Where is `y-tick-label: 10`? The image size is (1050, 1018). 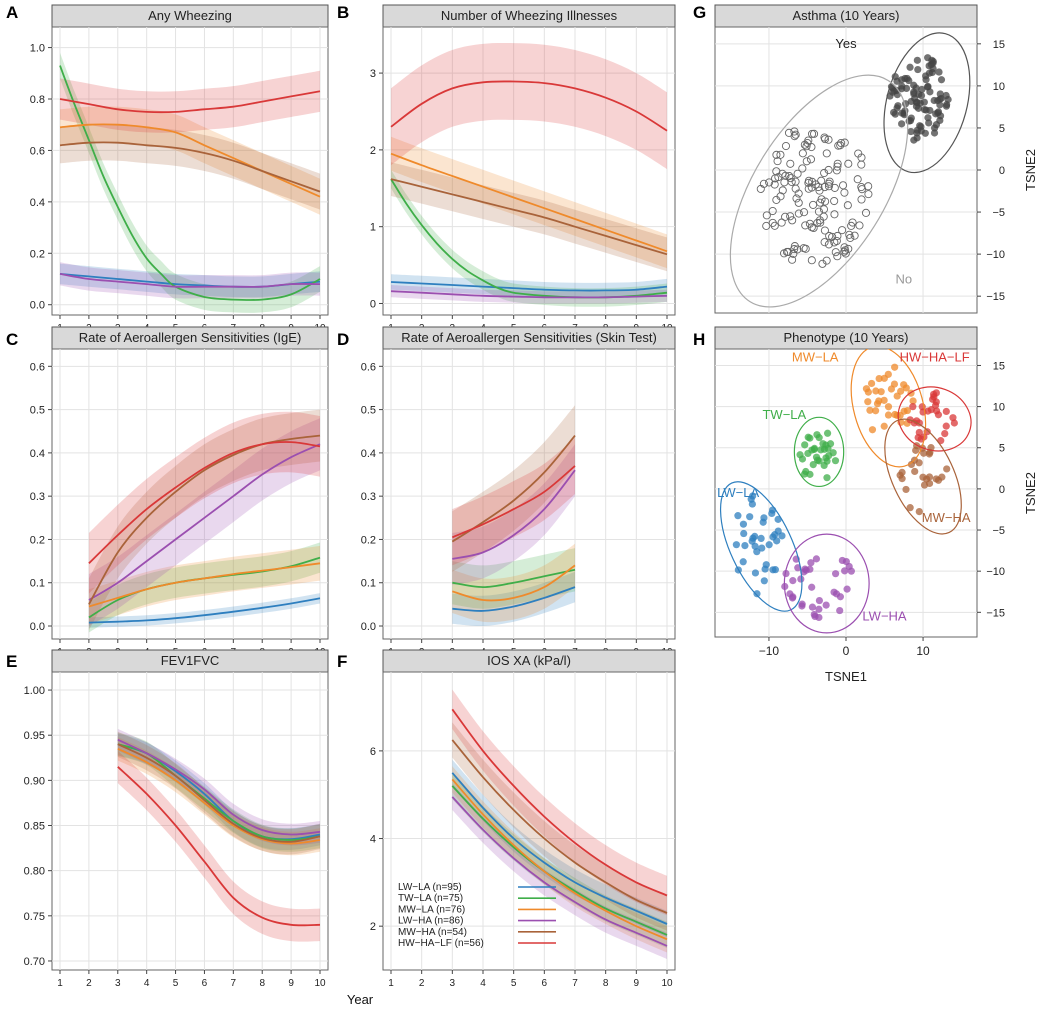 y-tick-label: 10 is located at coordinates (999, 408).